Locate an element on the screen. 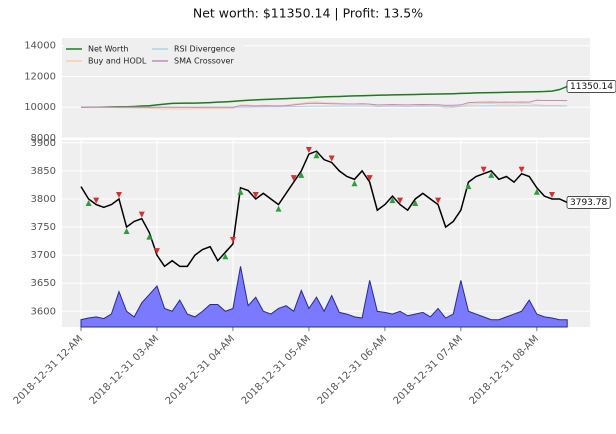 The image size is (616, 434). x-tick-label: 2018-12-31 08-AM is located at coordinates (504, 369).